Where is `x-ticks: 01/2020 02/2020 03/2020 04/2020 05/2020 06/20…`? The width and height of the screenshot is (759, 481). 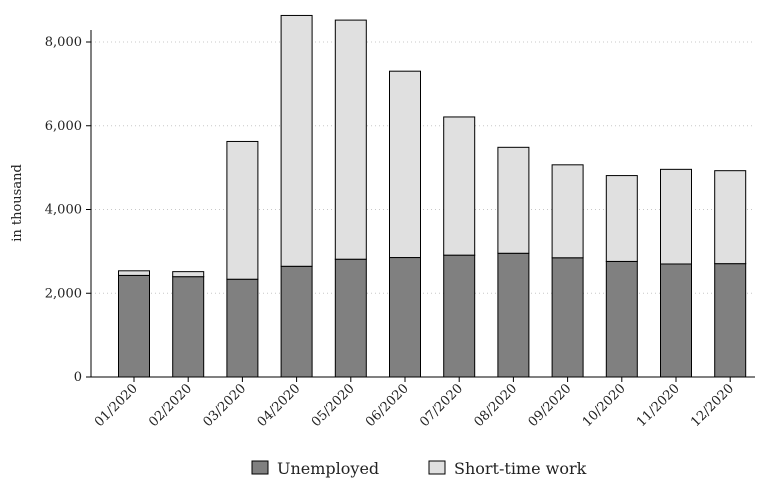
x-ticks: 01/2020 02/2020 03/2020 04/2020 05/2020 06/20… is located at coordinates (414, 403).